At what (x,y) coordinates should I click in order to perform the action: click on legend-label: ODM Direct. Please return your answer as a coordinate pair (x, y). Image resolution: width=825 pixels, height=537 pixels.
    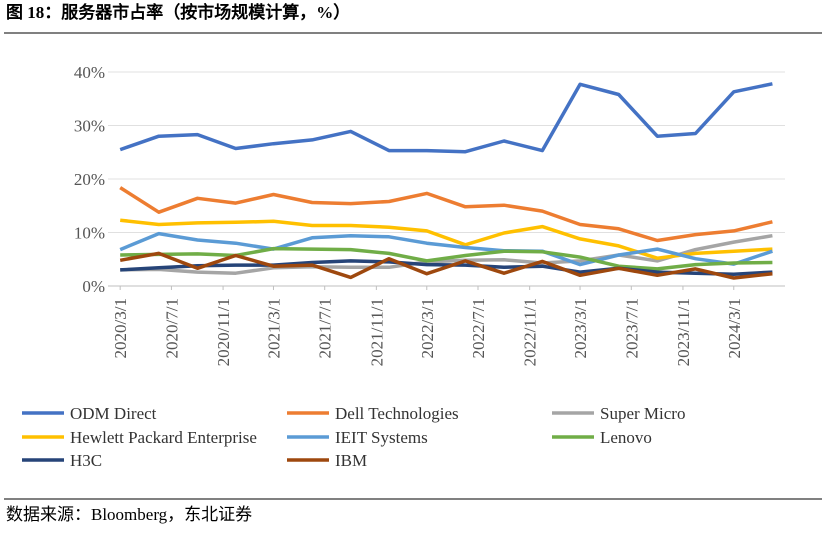
    Looking at the image, I should click on (113, 413).